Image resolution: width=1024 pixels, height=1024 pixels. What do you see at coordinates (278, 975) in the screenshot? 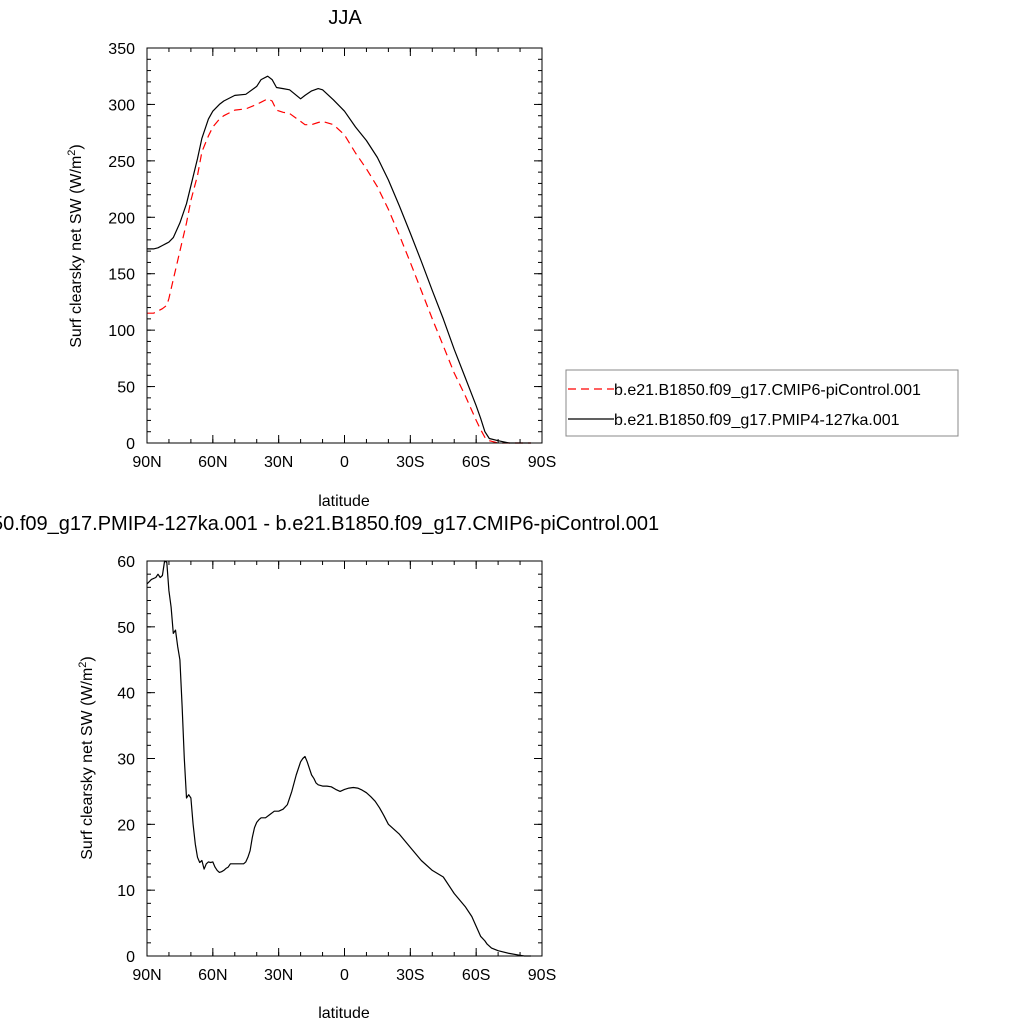
I see `x-tick-label-bottom-2: 30N` at bounding box center [278, 975].